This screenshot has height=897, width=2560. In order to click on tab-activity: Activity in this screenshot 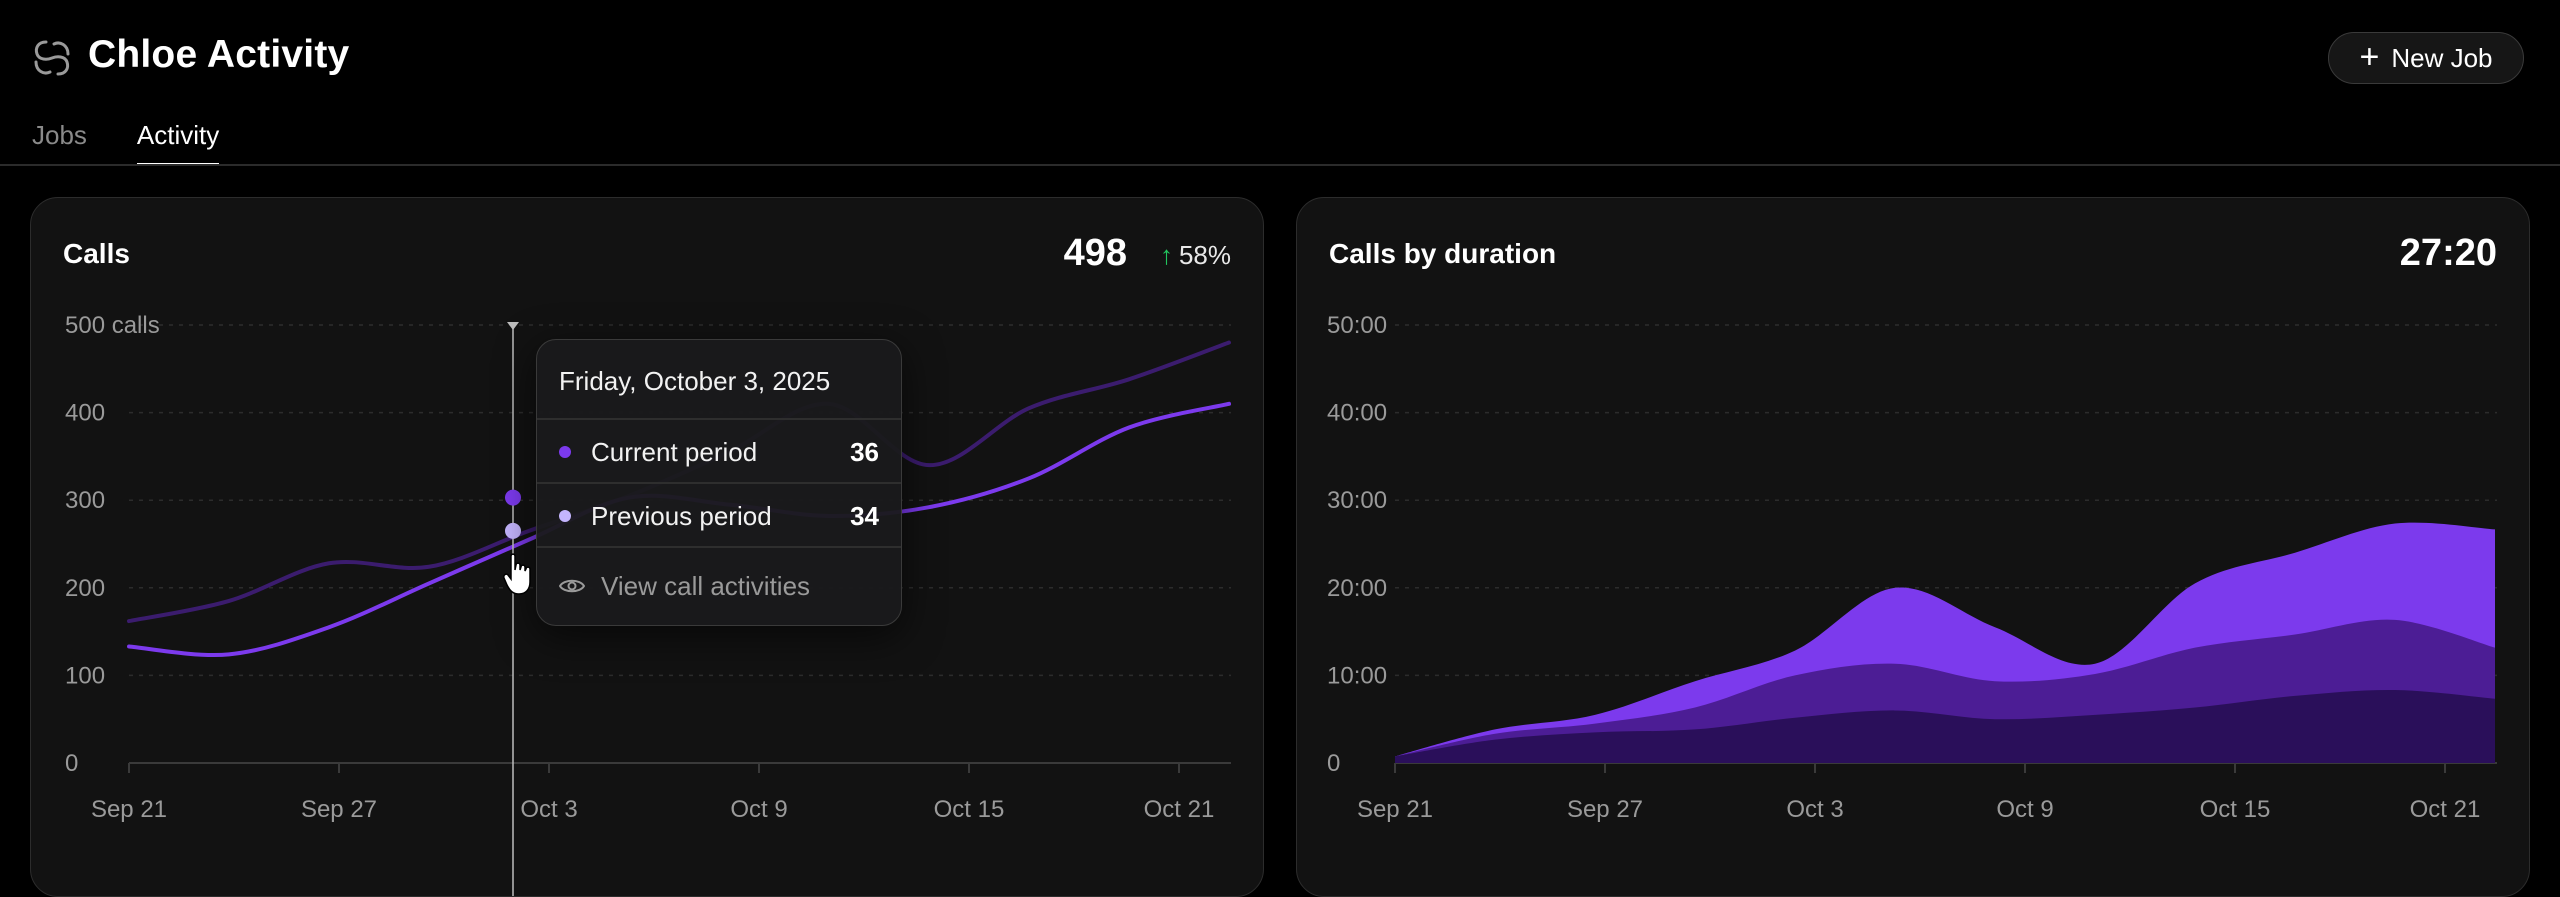, I will do `click(178, 143)`.